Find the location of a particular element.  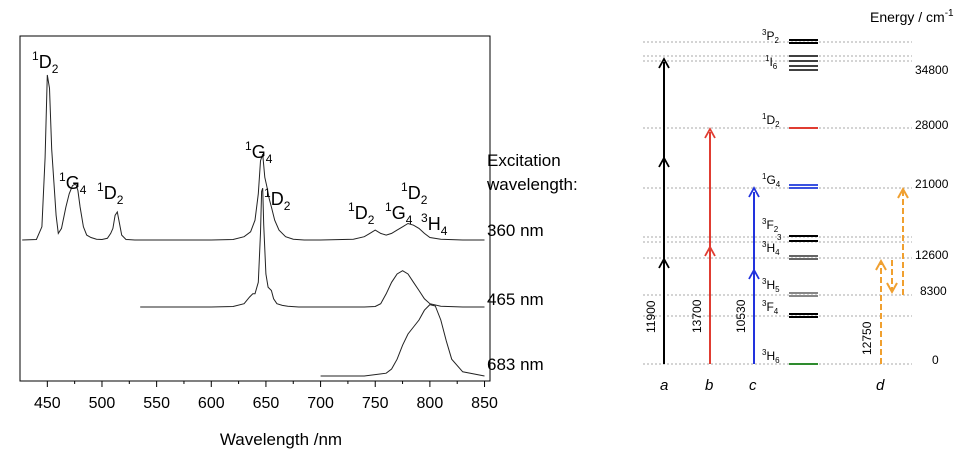

peak-label-1D2-660: 1D2 is located at coordinates (277, 199).